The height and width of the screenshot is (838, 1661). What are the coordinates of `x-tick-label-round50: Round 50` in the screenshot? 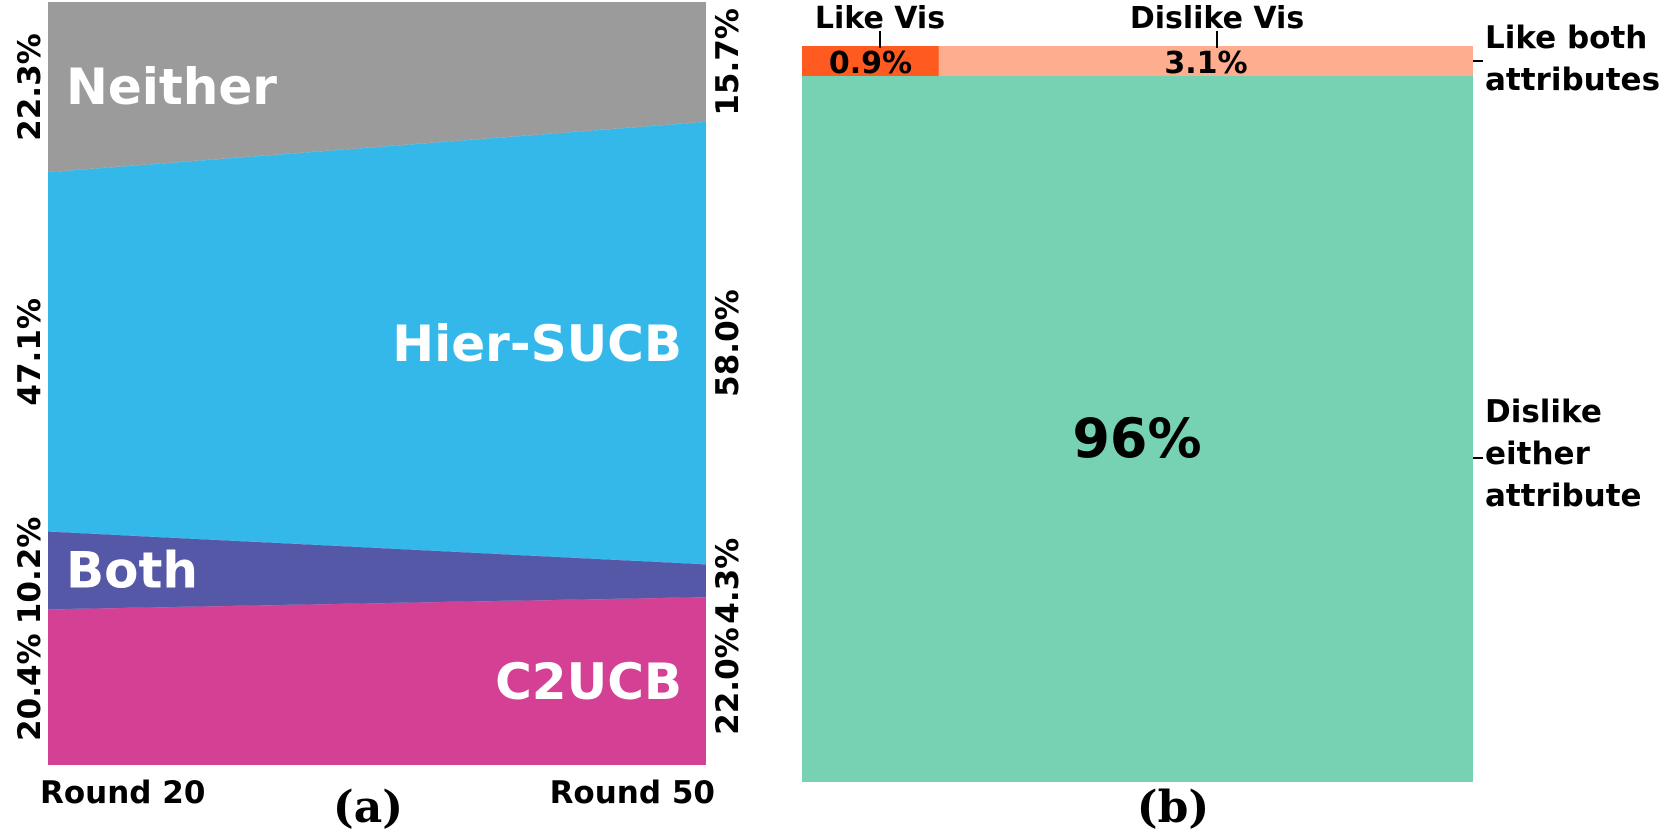 It's located at (632, 793).